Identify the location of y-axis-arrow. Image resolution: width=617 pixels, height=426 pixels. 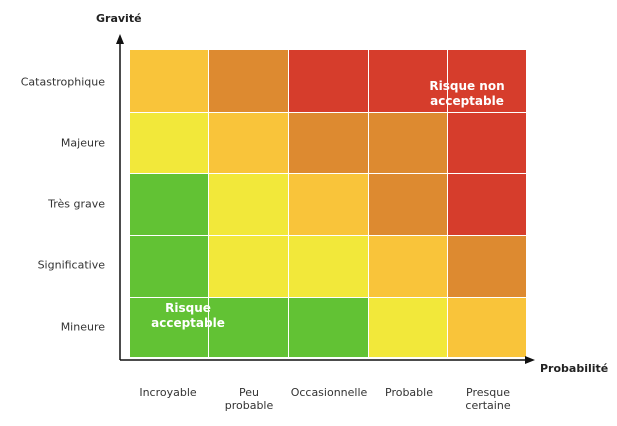
(120, 39).